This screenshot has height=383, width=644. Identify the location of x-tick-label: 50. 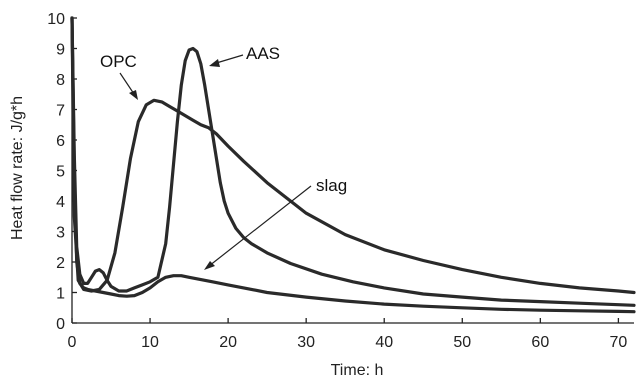
(462, 342).